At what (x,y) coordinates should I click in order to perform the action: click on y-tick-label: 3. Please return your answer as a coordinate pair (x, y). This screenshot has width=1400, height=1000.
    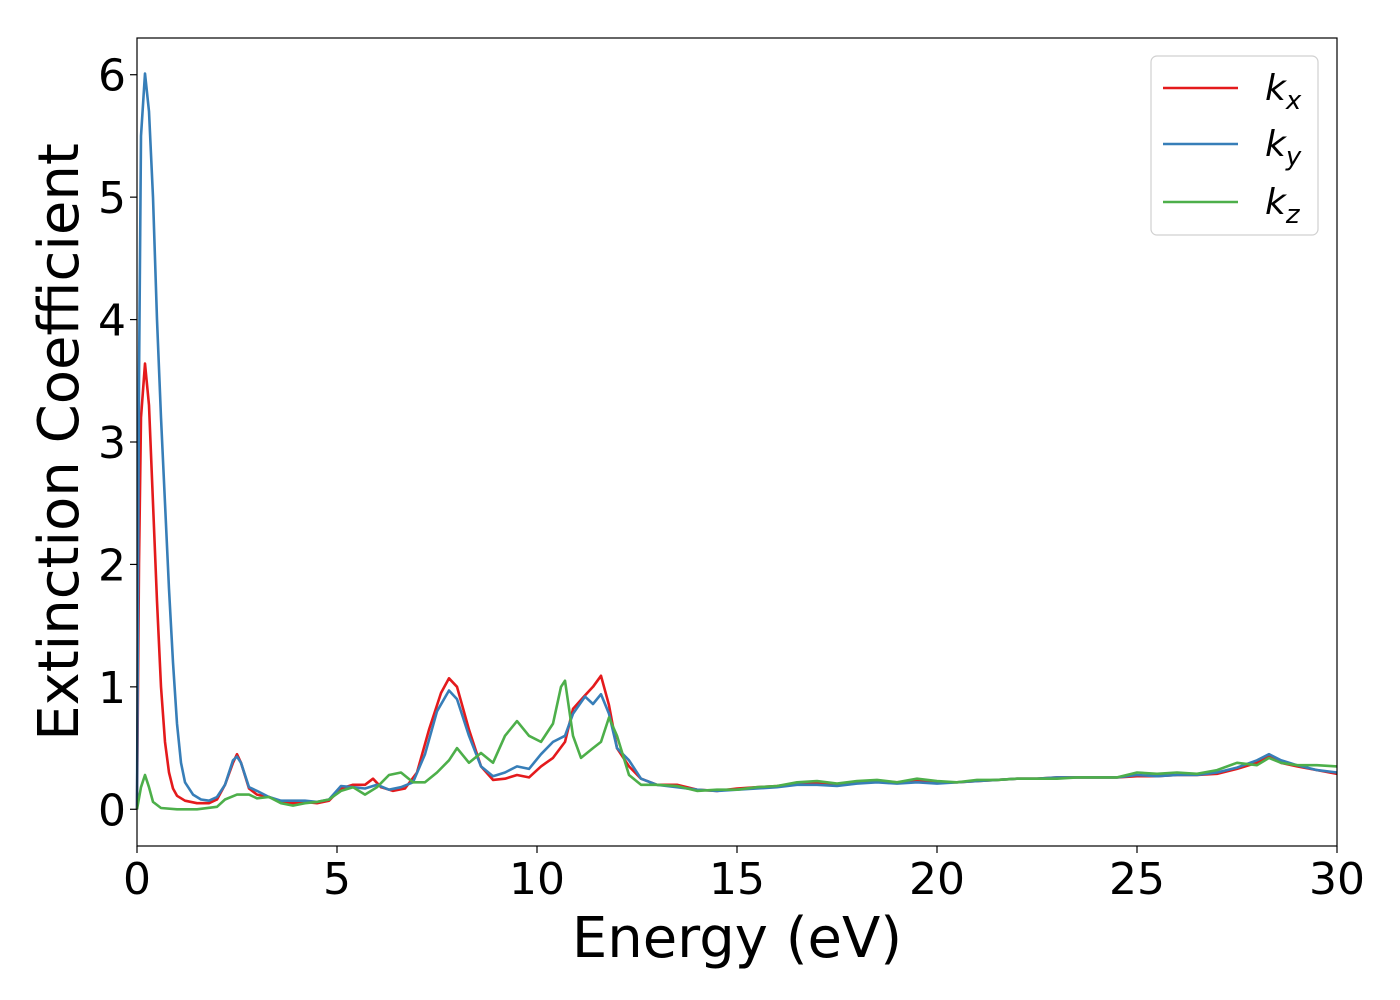
    Looking at the image, I should click on (112, 443).